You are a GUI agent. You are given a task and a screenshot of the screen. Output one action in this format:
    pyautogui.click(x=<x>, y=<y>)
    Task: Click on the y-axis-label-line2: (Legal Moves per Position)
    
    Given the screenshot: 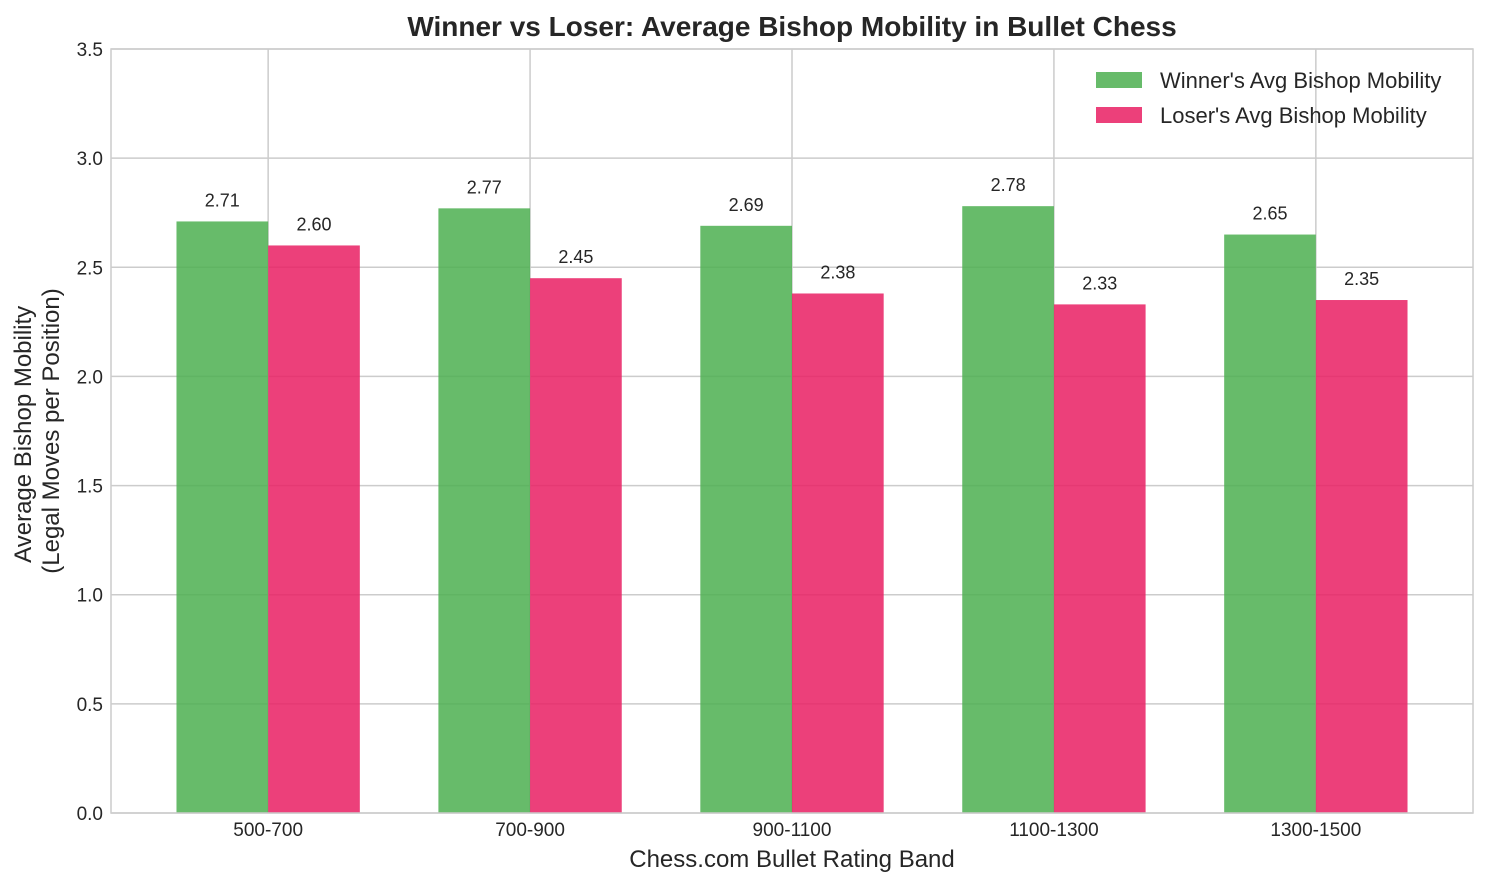 What is the action you would take?
    pyautogui.click(x=51, y=430)
    